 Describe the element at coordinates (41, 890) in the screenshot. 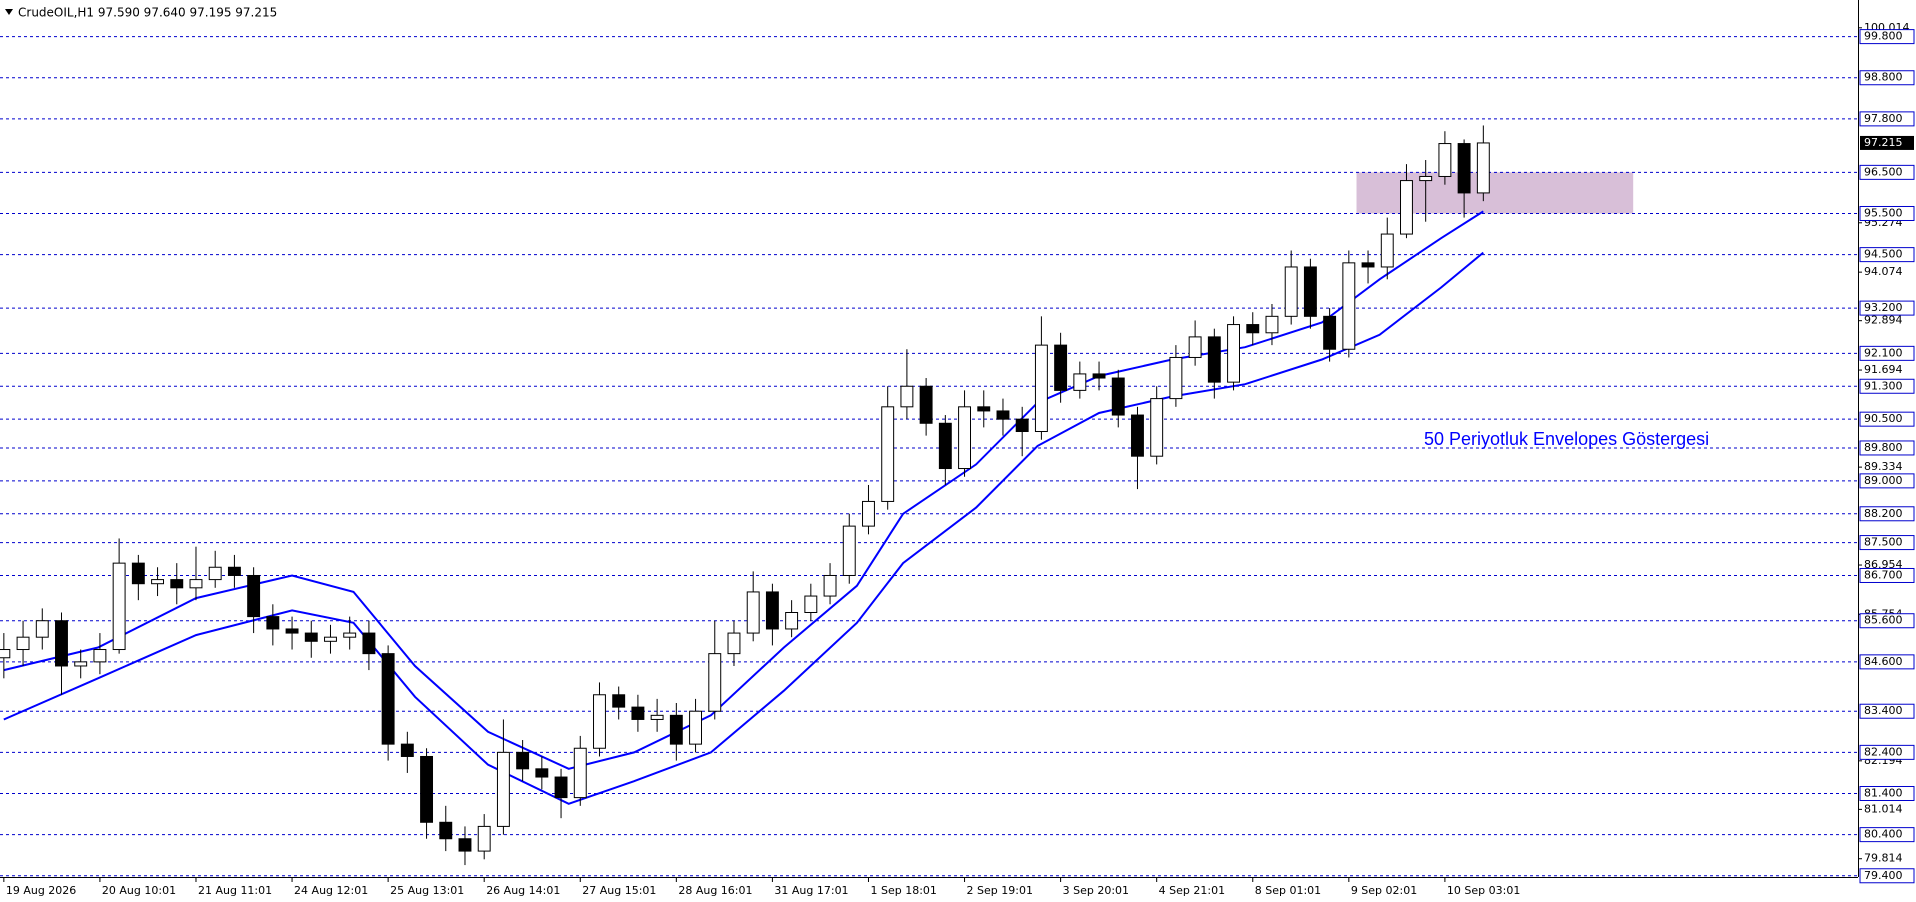

I see `x-tick-label: 19 Aug 2026` at that location.